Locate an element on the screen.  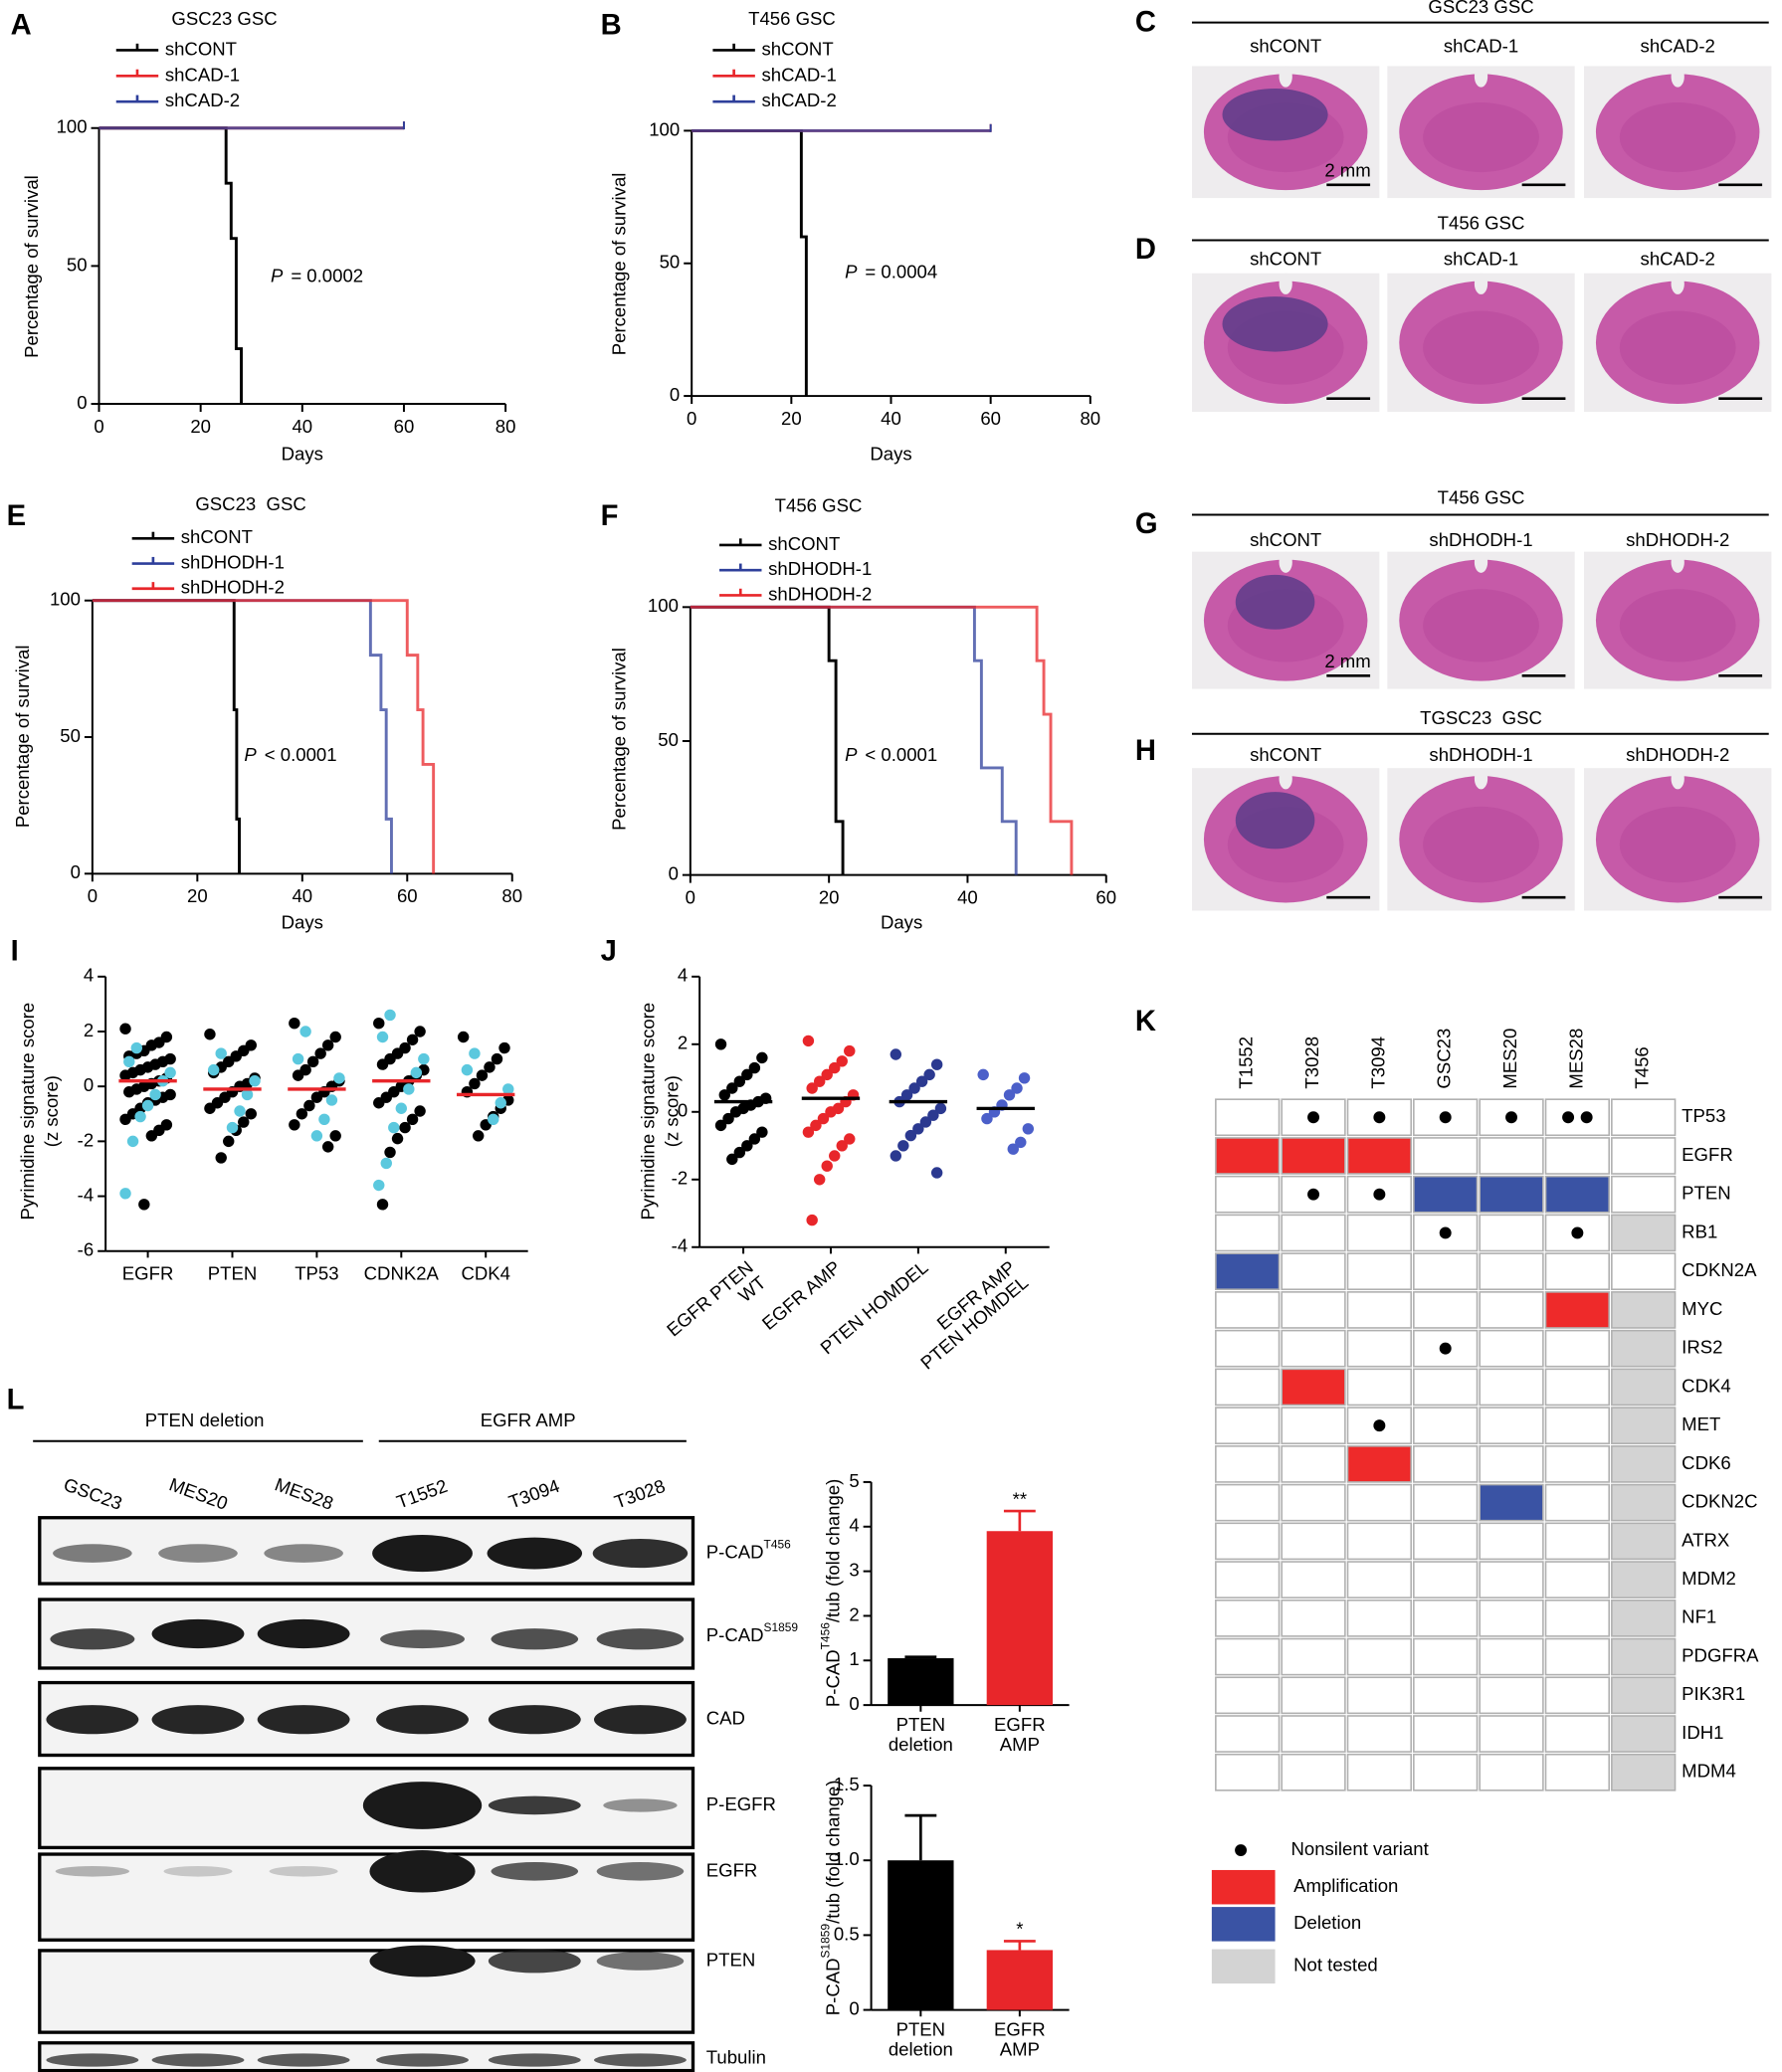
p-value: P < 0.0001 is located at coordinates (290, 754).